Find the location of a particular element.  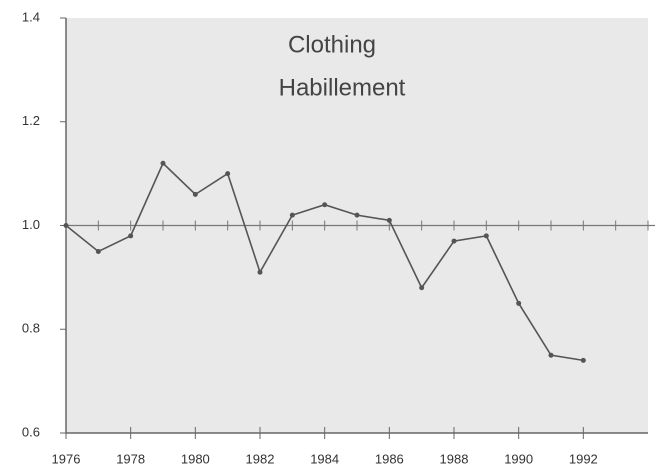

x-tick-label: 1982 is located at coordinates (260, 458).